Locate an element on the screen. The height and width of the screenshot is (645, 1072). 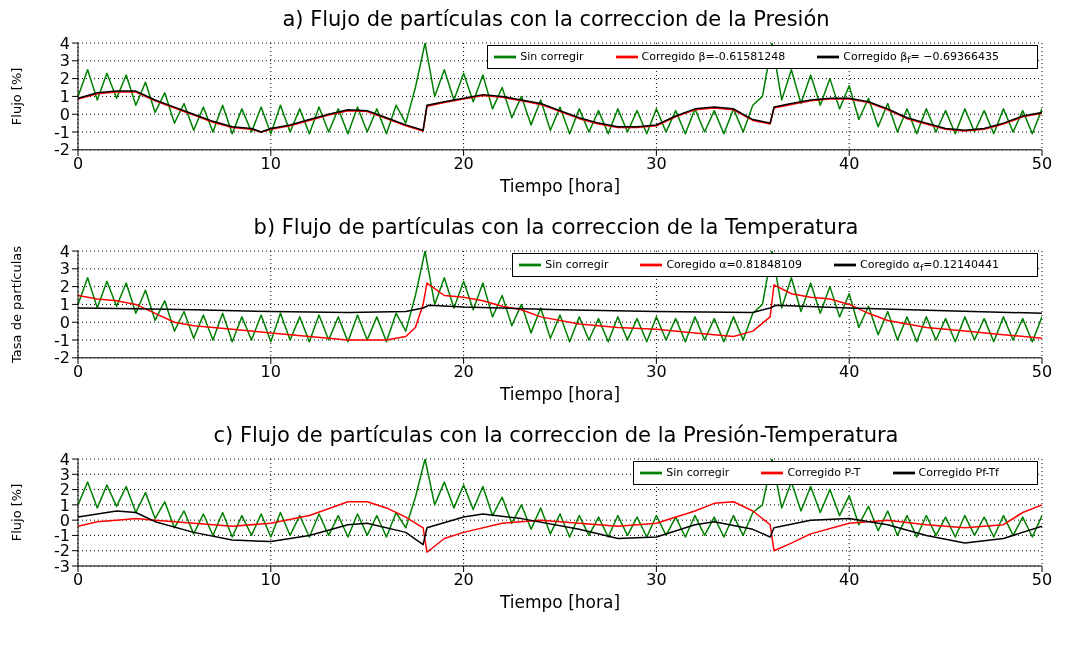
line-series is located at coordinates (560, 311).